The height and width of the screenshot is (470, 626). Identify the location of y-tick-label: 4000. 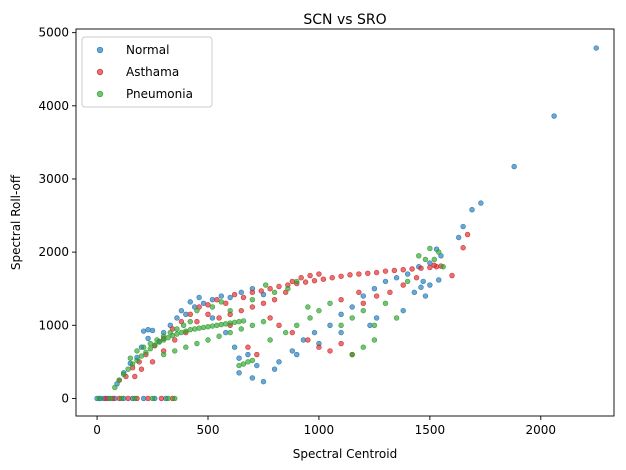
(53, 106).